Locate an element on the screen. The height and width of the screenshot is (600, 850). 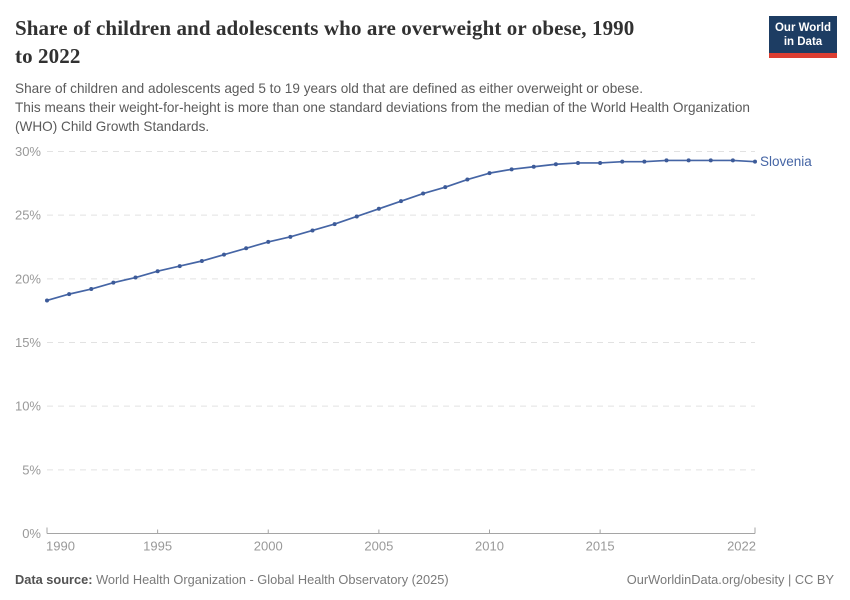
x-tick-label: 2005 is located at coordinates (378, 546).